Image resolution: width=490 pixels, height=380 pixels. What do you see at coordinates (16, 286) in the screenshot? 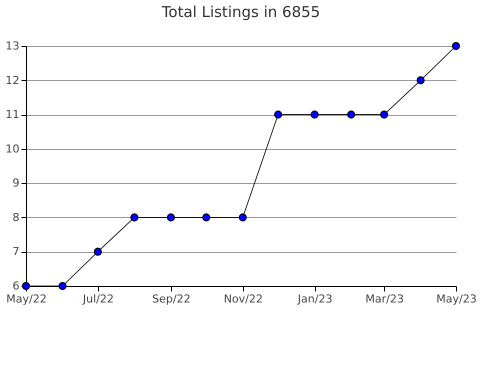
I see `y-tick-label: 6` at bounding box center [16, 286].